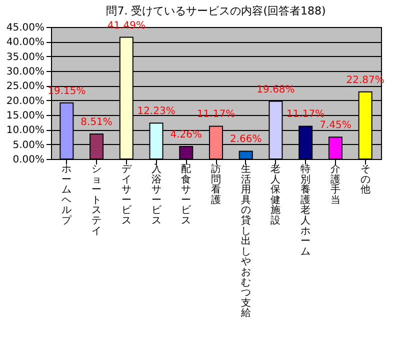 This screenshot has width=399, height=348. I want to click on data-label: 8.51%, so click(96, 122).